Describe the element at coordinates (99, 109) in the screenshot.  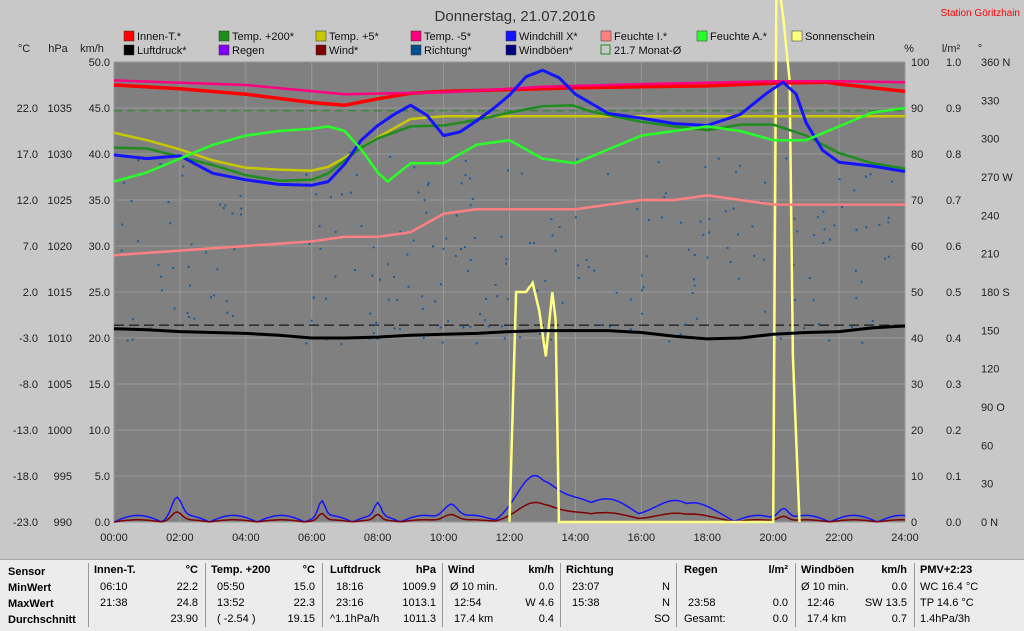
I see `y-tick-wind: 45.0` at that location.